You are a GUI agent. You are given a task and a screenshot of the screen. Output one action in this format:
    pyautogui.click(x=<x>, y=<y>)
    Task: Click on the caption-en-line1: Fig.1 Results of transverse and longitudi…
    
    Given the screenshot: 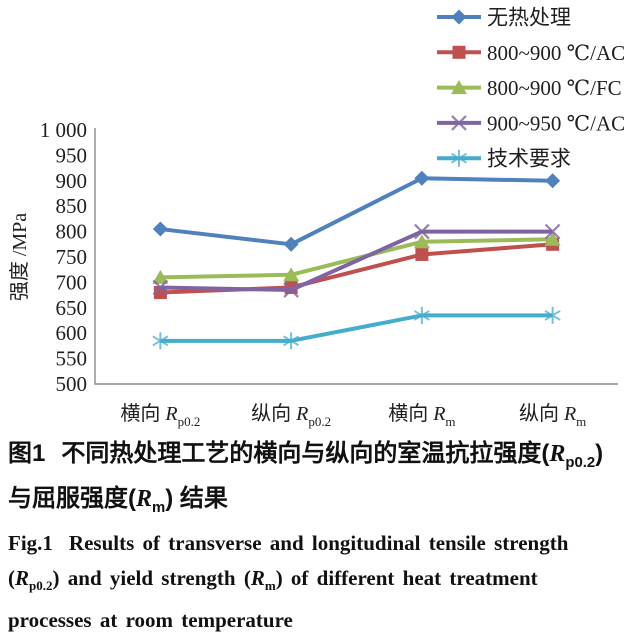 What is the action you would take?
    pyautogui.click(x=319, y=543)
    